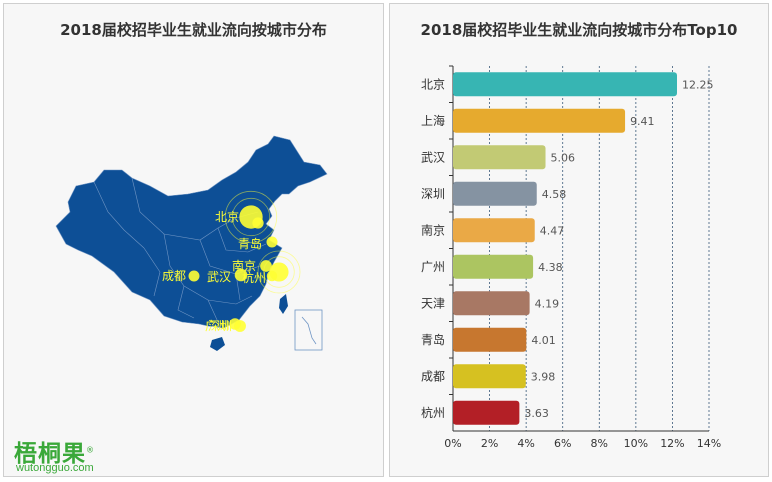  Describe the element at coordinates (433, 376) in the screenshot. I see `y-category-label: 成都` at that location.